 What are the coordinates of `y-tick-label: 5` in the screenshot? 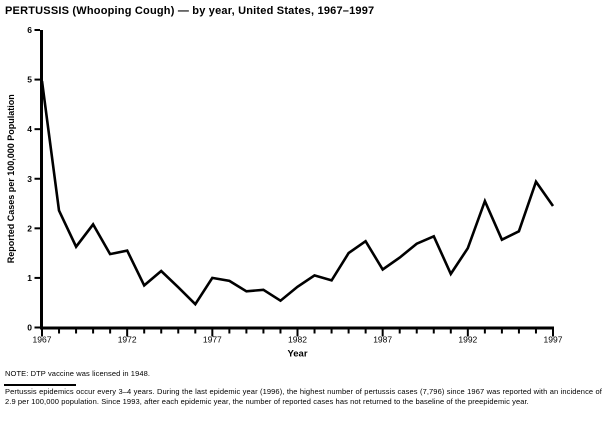 It's located at (29, 80).